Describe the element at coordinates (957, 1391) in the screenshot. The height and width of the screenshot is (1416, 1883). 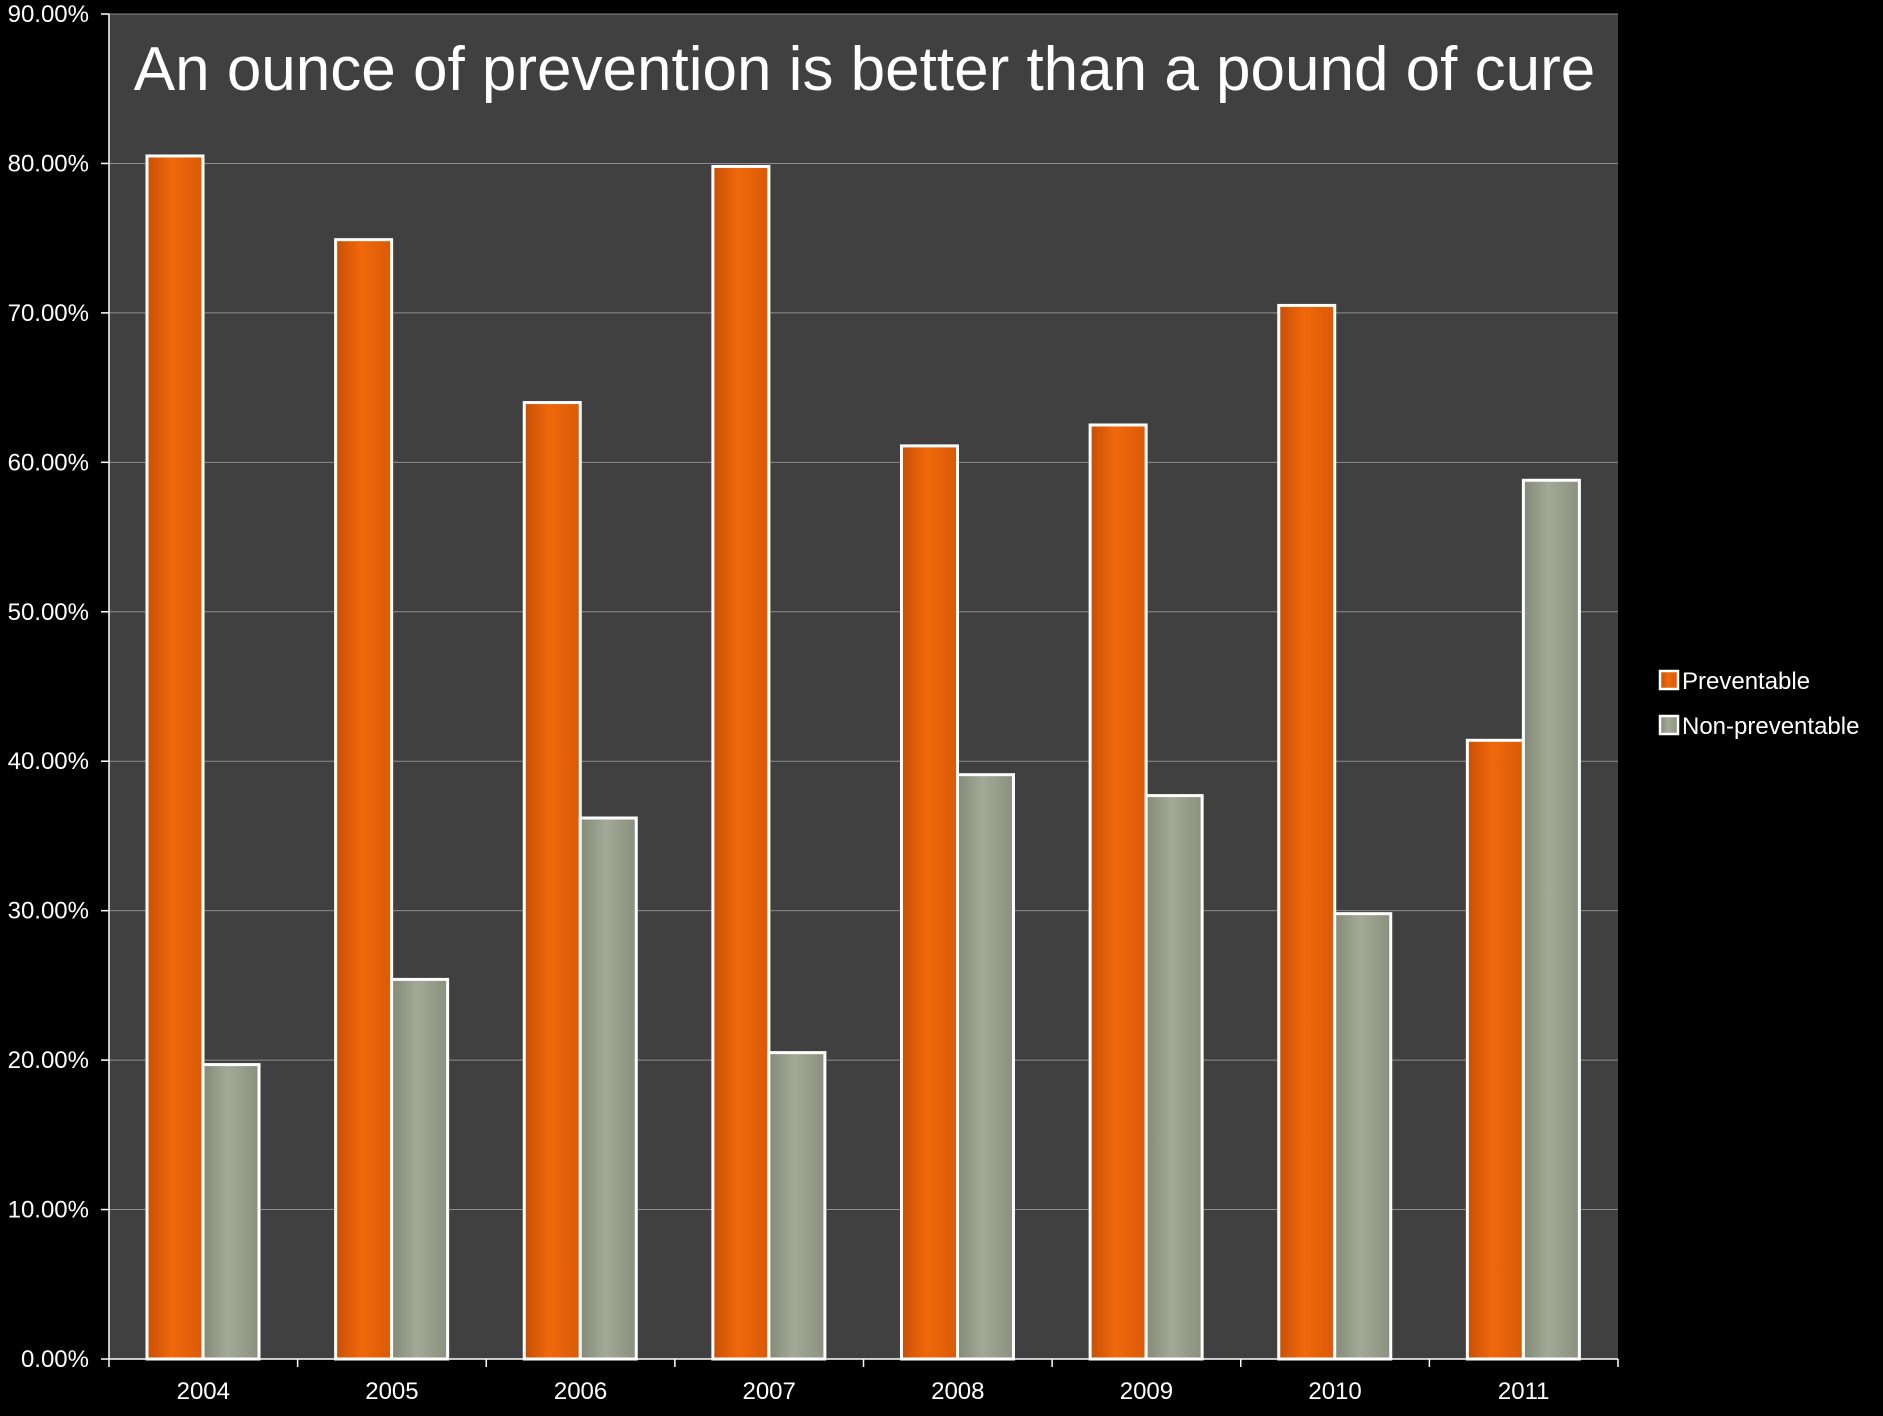
I see `x-tick-label: 2008` at that location.